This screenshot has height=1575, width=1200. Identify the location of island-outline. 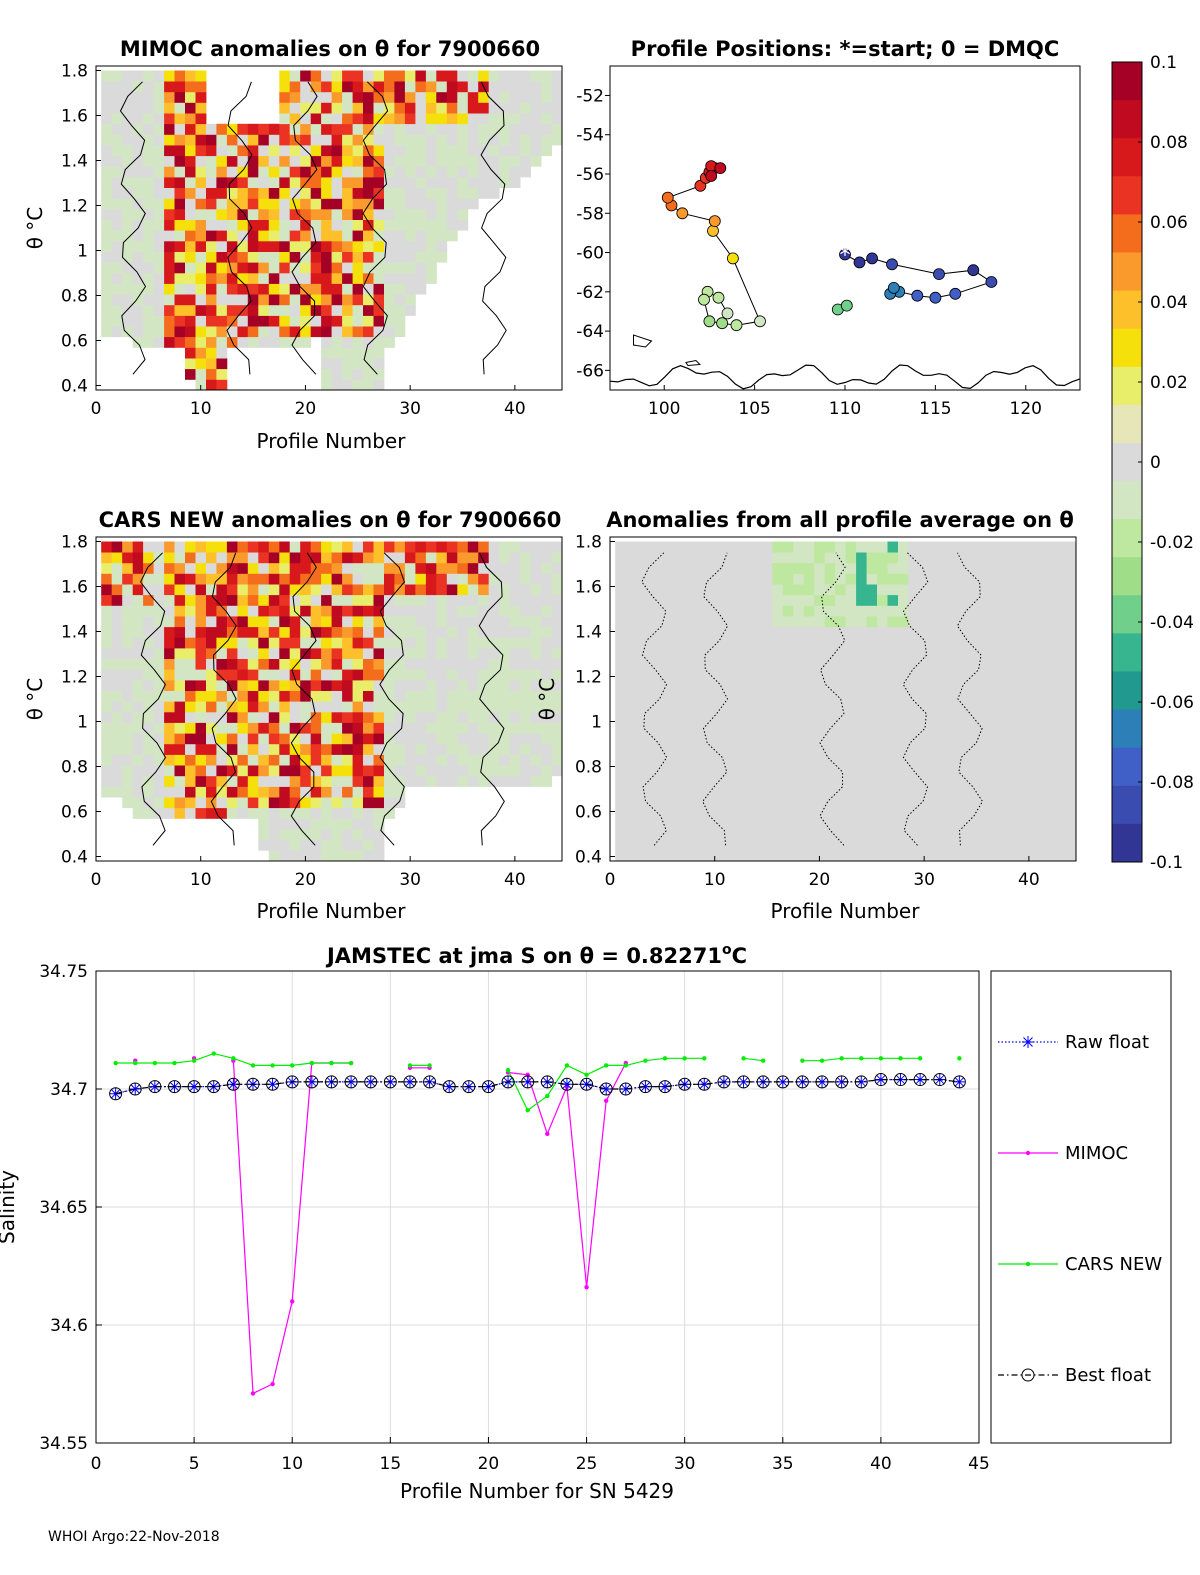
(643, 341).